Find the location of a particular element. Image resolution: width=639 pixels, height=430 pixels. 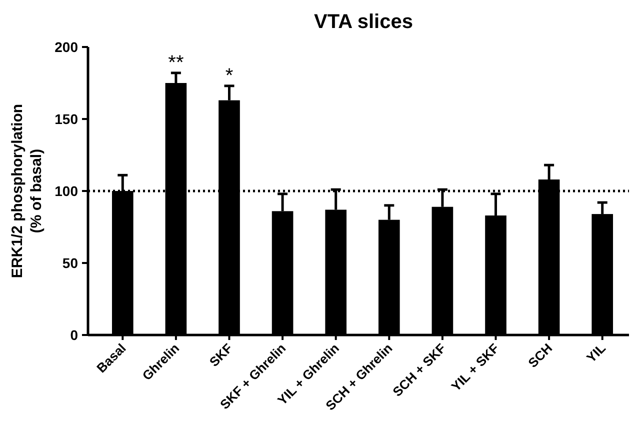

annotation: * is located at coordinates (229, 75).